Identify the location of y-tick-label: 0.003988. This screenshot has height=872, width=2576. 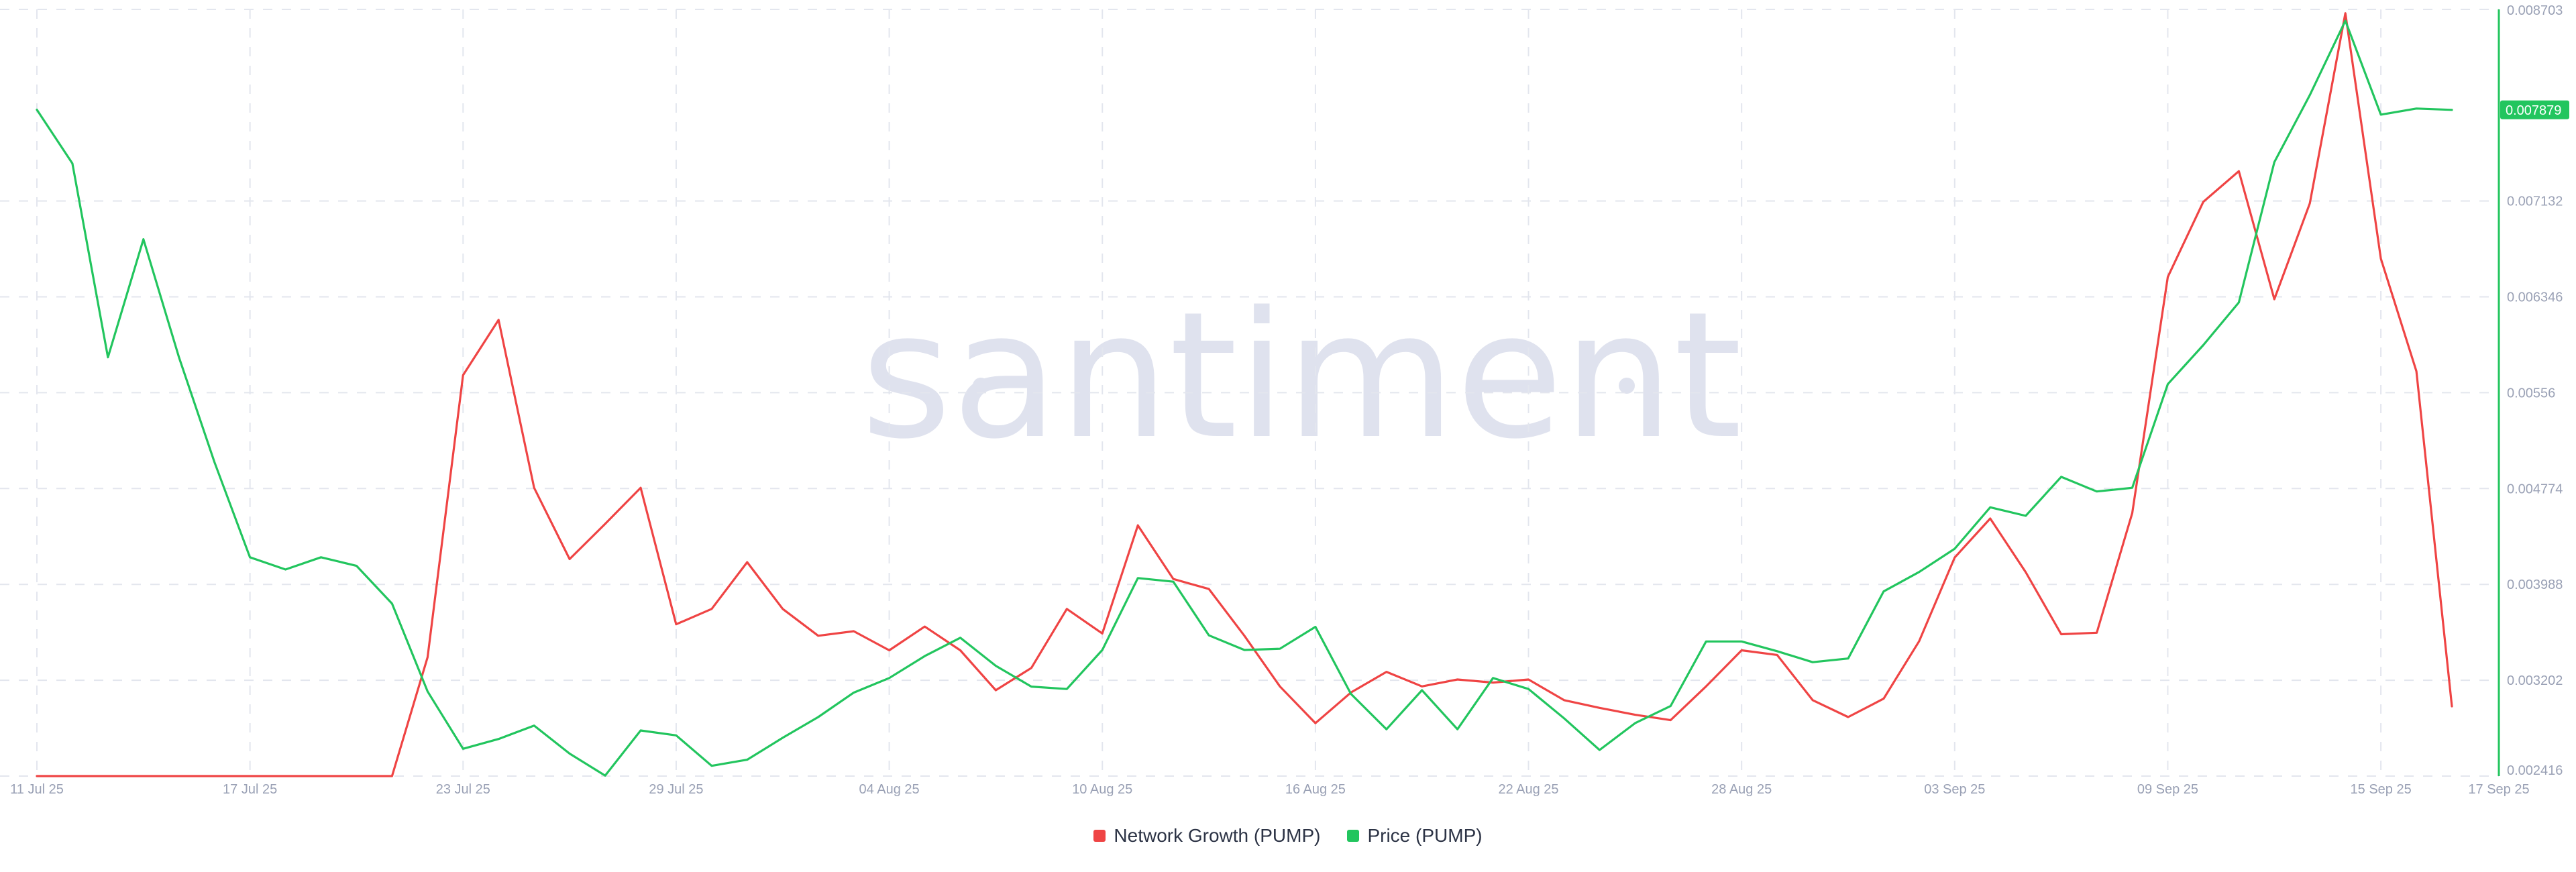
(2535, 585).